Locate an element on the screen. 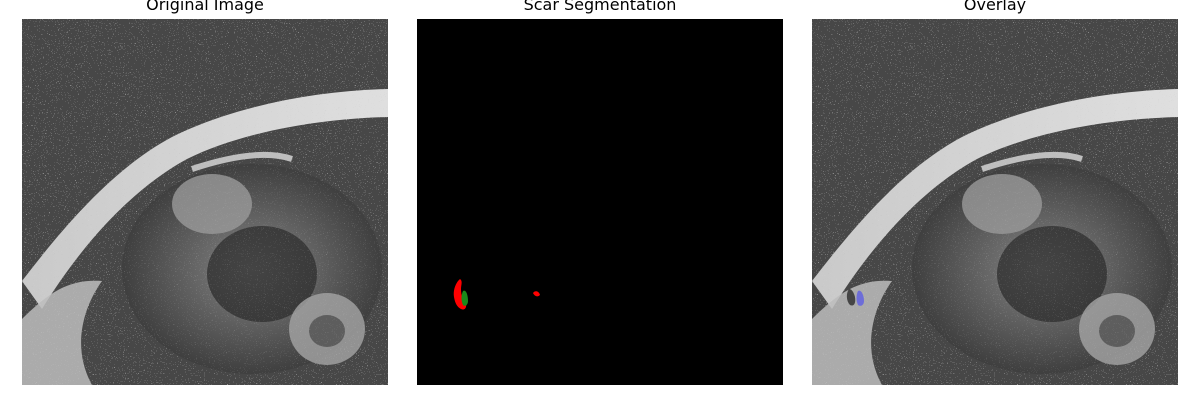 This screenshot has width=1200, height=400. panel-title-segmentation: Scar Segmentation is located at coordinates (600, 7).